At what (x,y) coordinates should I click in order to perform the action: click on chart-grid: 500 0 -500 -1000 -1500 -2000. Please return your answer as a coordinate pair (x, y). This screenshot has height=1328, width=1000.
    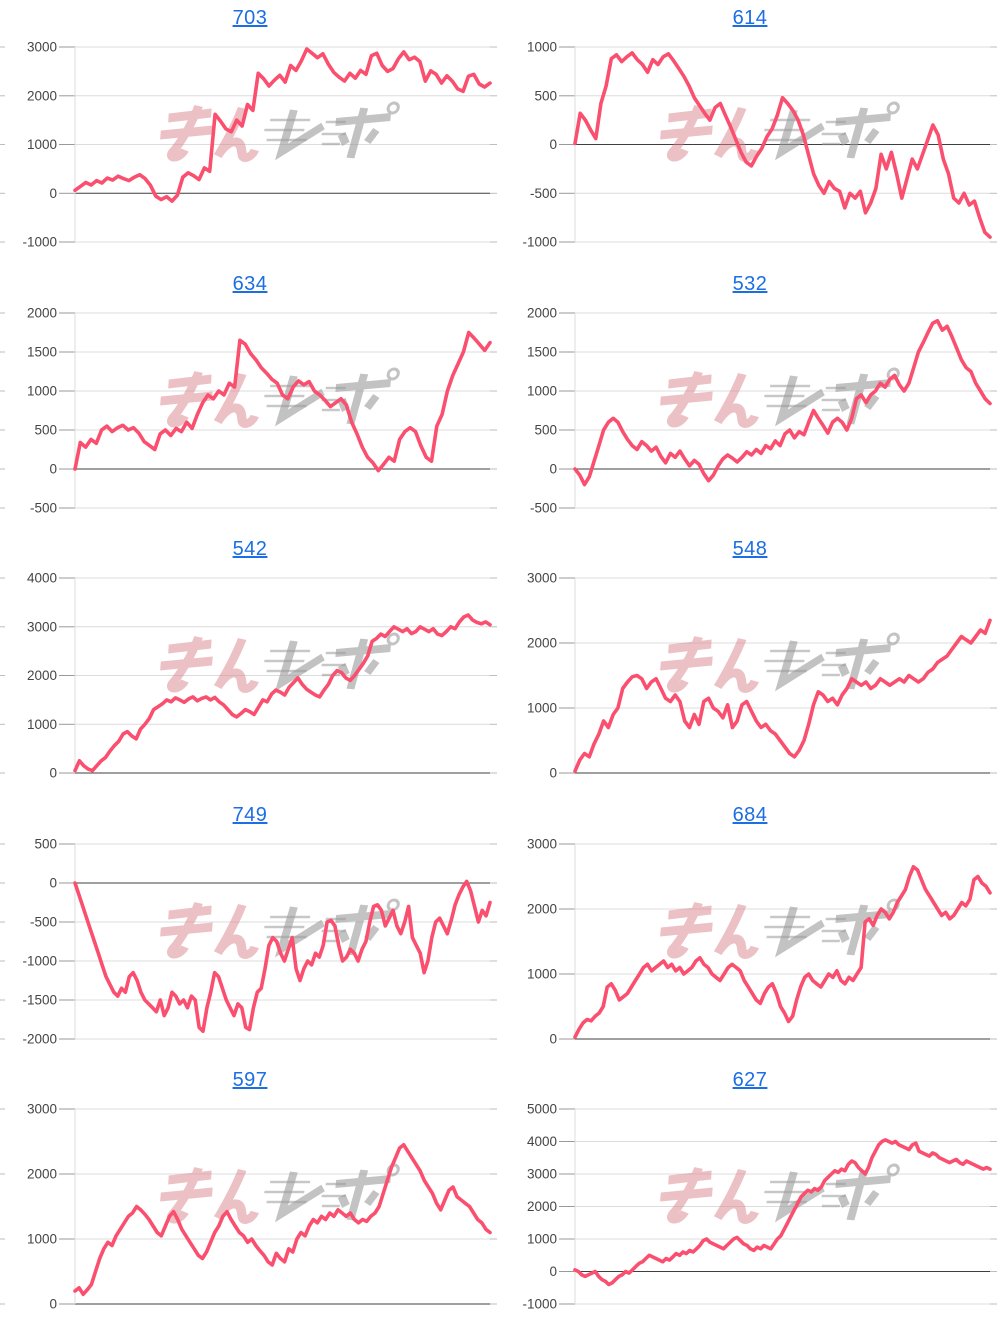
    Looking at the image, I should click on (248, 941).